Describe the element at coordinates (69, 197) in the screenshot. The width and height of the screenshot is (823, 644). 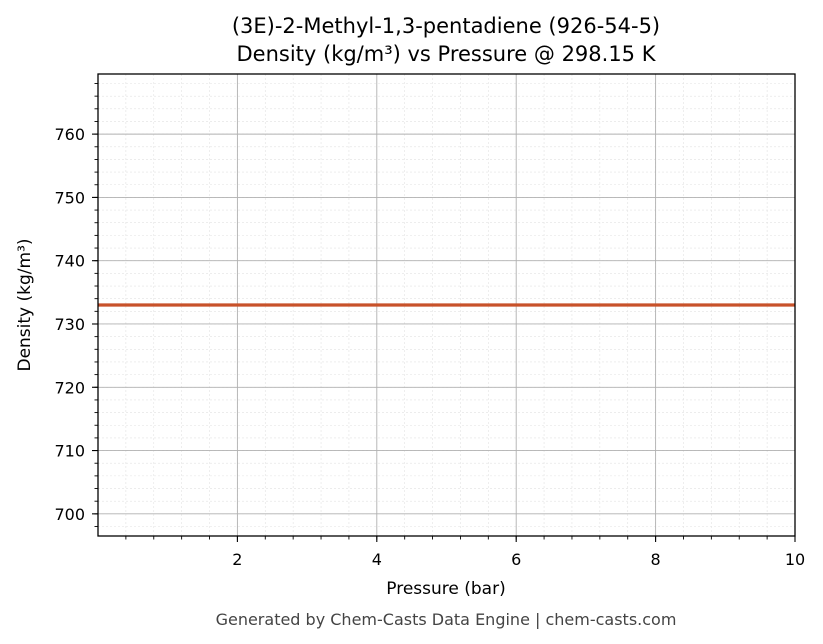
I see `y-tick-label: 750` at that location.